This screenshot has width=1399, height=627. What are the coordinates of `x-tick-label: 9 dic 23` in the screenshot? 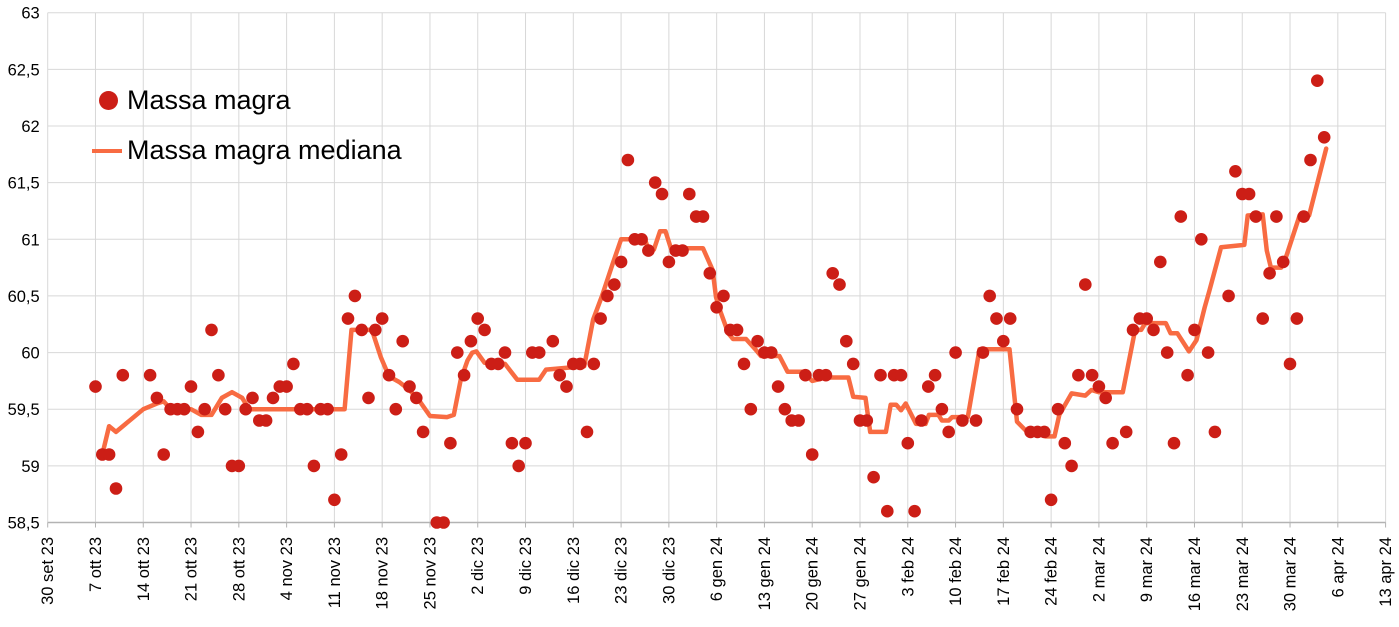 It's located at (526, 566).